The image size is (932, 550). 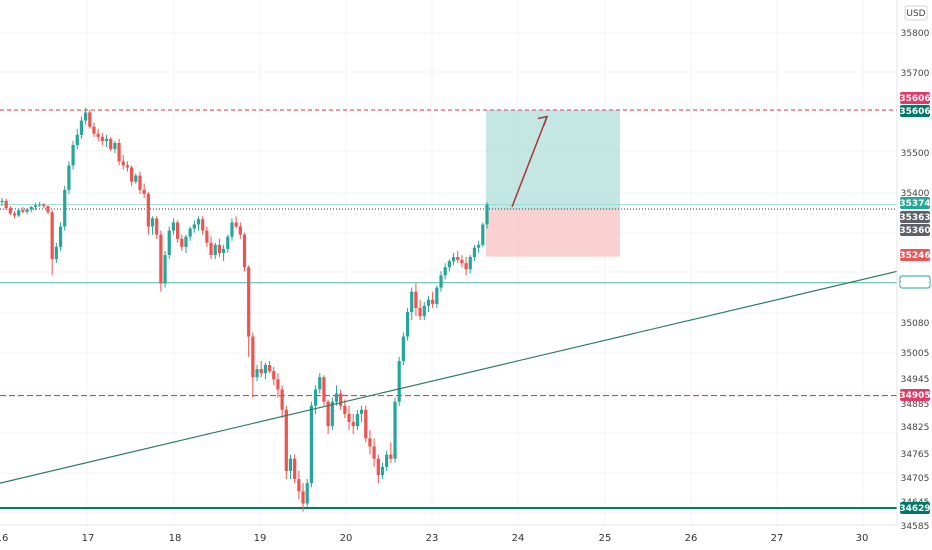 I want to click on date-tick-label: 17, so click(x=88, y=538).